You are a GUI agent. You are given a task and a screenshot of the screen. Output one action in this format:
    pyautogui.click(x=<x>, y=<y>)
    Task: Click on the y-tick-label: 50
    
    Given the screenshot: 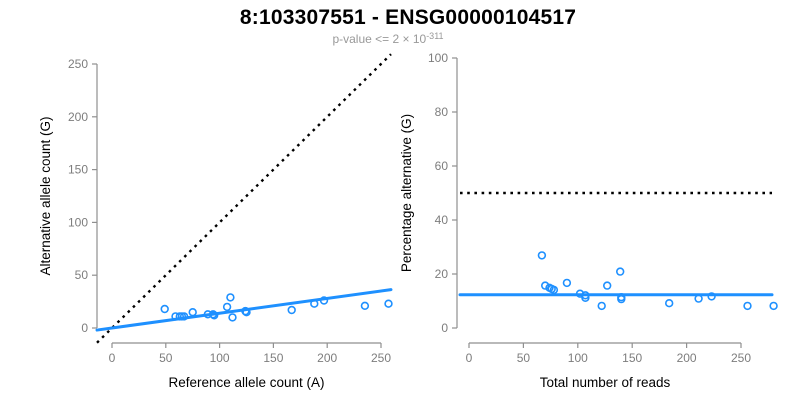 What is the action you would take?
    pyautogui.click(x=82, y=275)
    